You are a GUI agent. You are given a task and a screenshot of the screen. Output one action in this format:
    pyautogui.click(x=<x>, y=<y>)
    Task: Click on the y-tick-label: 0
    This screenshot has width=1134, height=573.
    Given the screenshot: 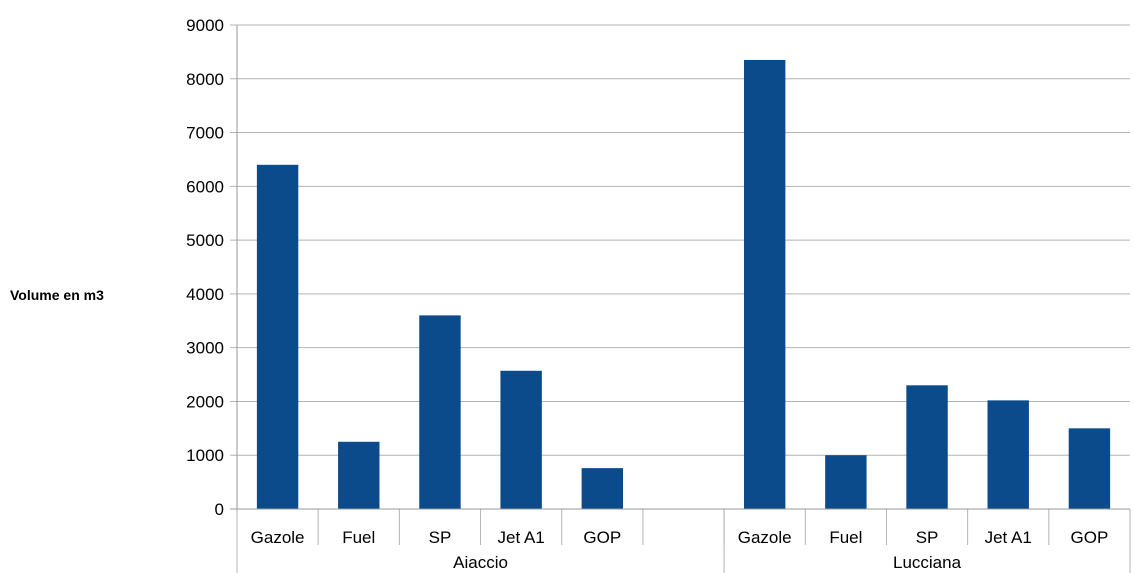 What is the action you would take?
    pyautogui.click(x=219, y=509)
    